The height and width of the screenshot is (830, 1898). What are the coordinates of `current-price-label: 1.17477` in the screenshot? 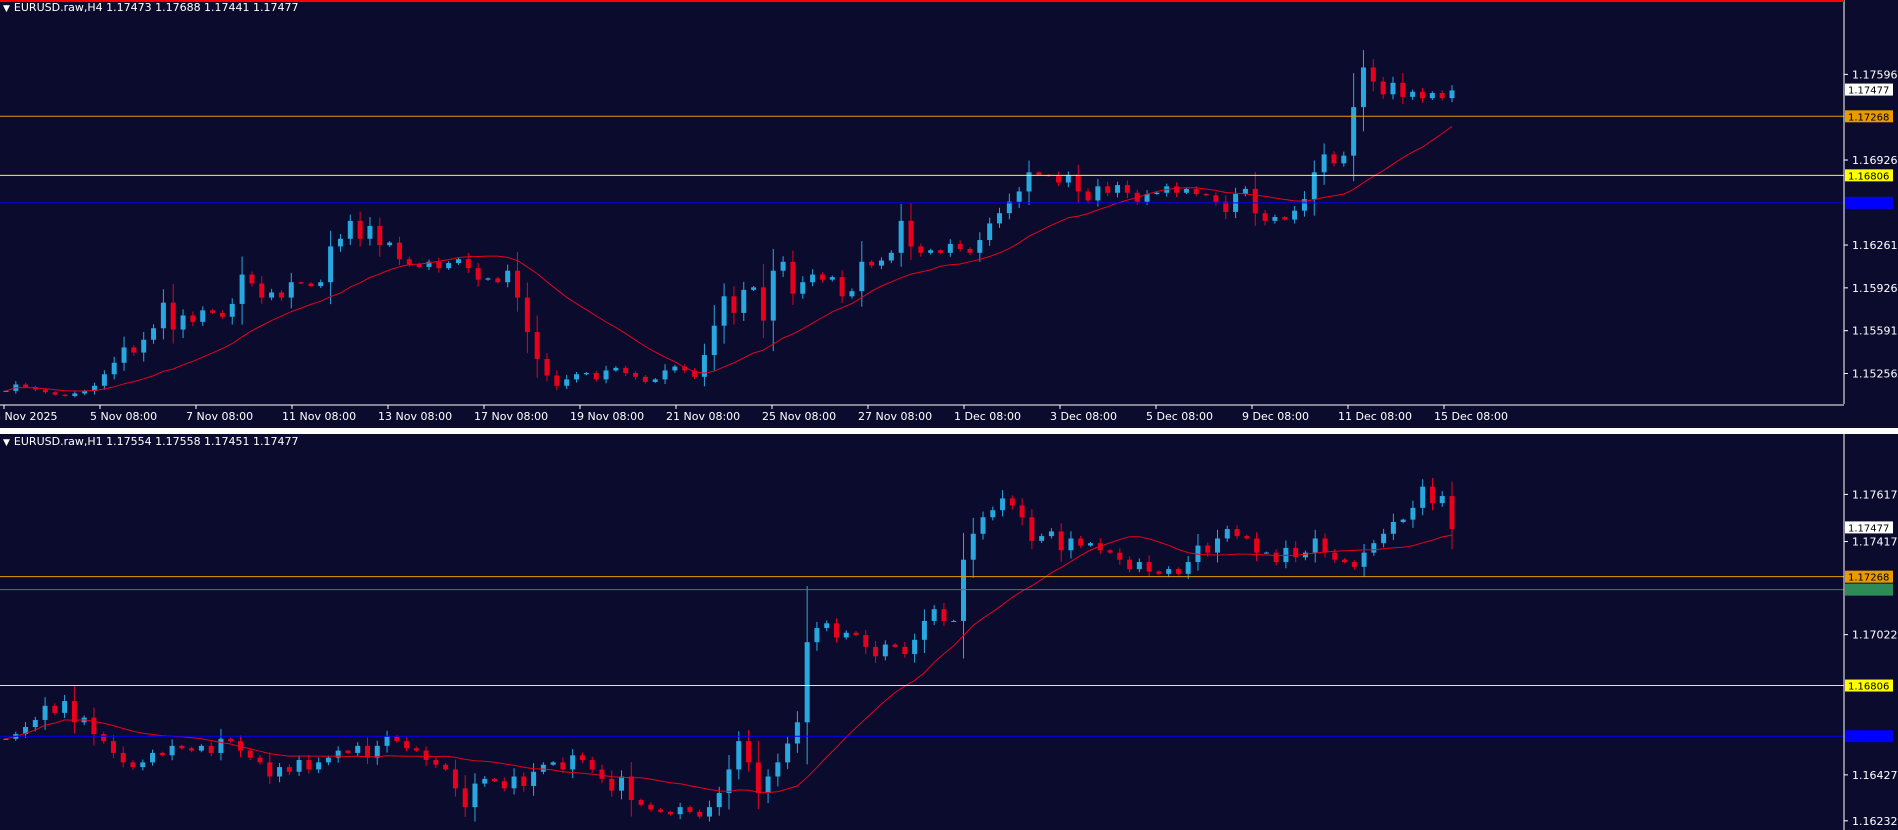 It's located at (1868, 528).